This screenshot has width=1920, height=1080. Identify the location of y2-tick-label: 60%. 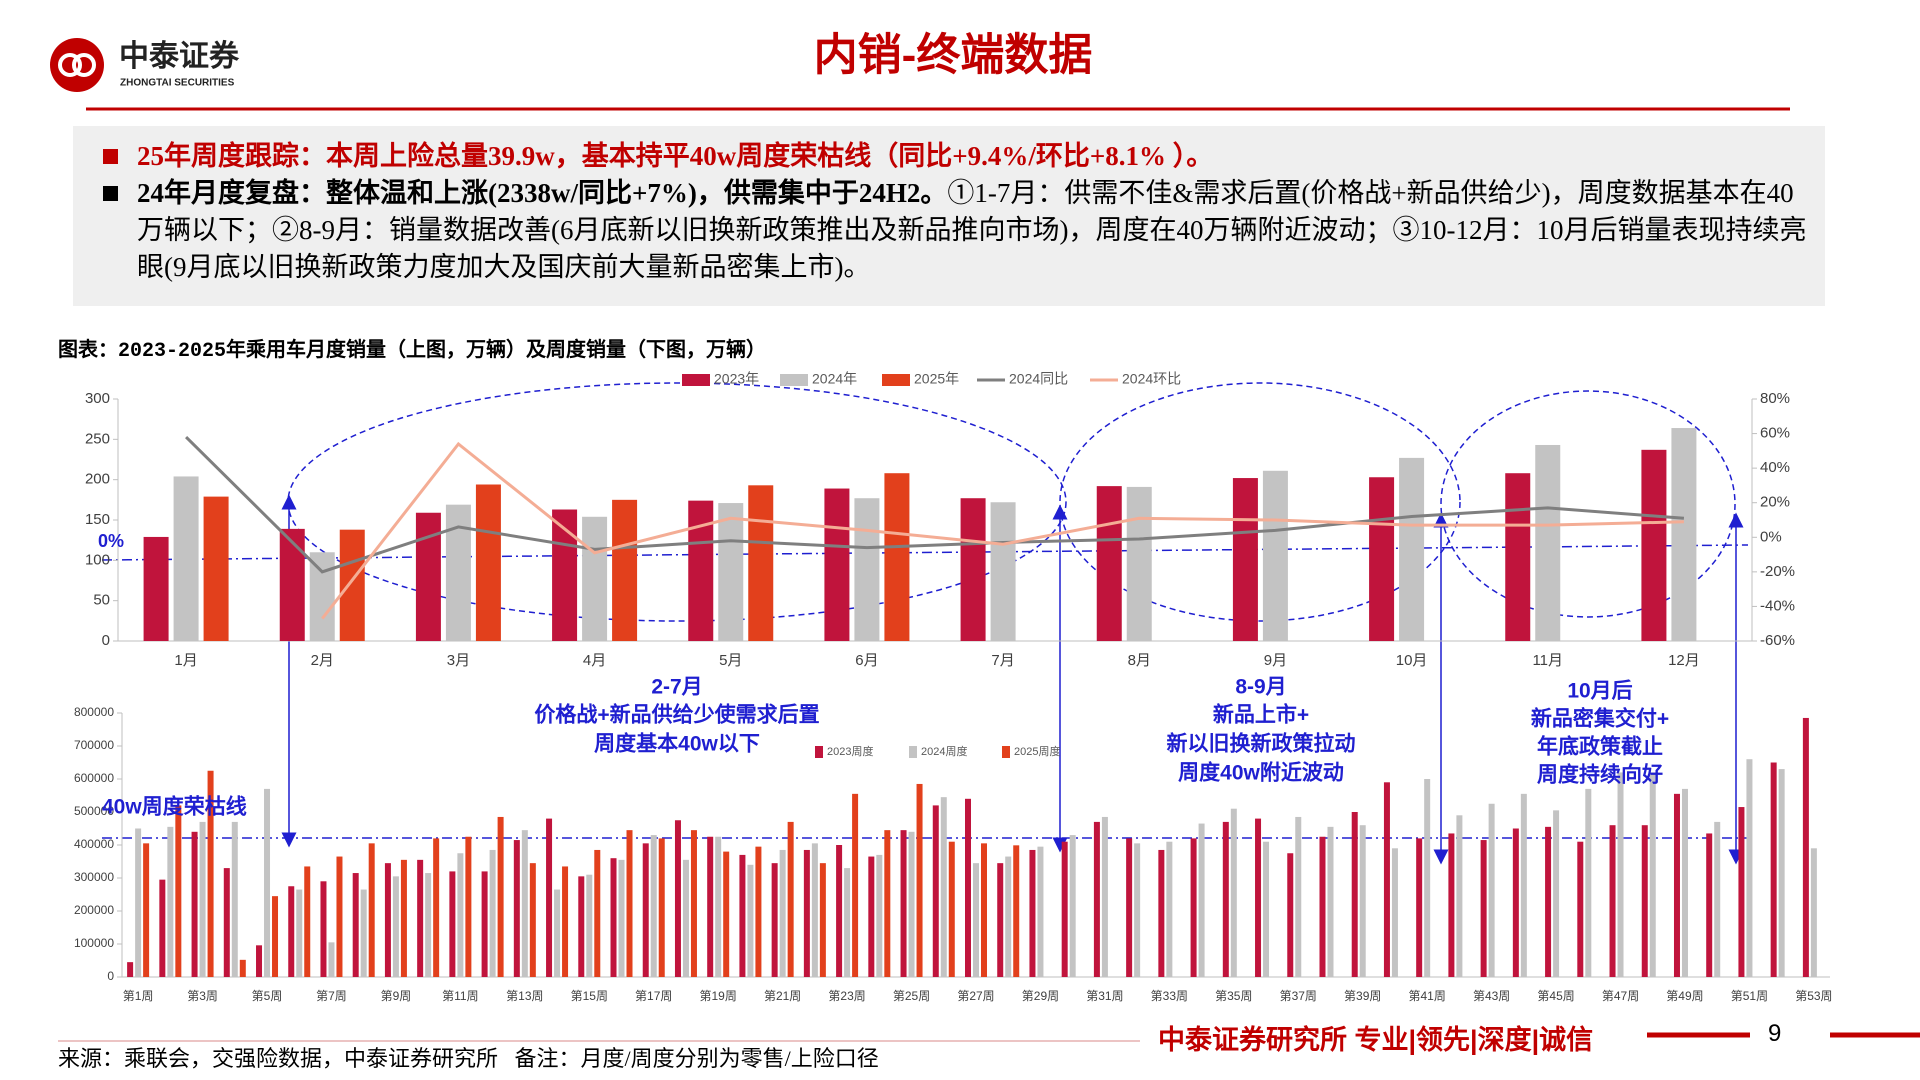
(1775, 433).